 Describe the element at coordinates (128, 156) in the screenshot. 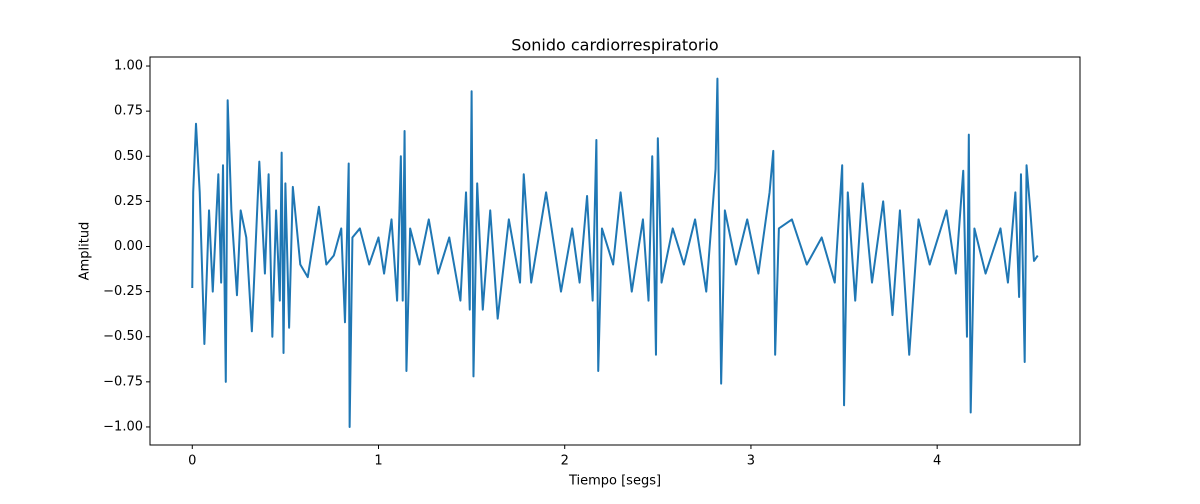

I see `y-tick-label: 0.50` at that location.